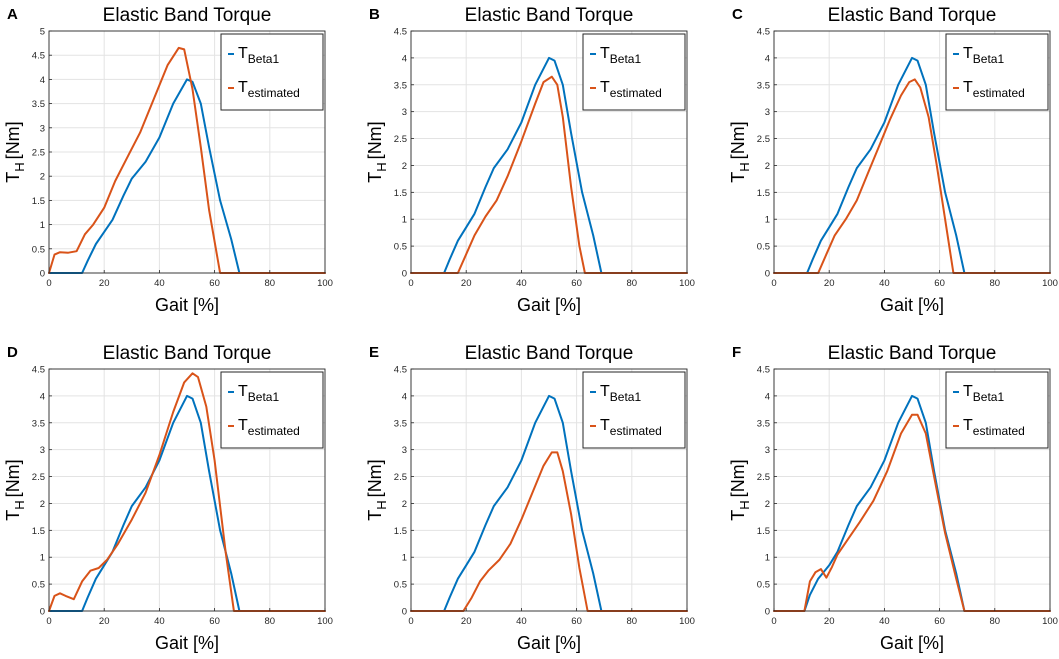  What do you see at coordinates (42, 32) in the screenshot?
I see `y-tick-label: 5` at bounding box center [42, 32].